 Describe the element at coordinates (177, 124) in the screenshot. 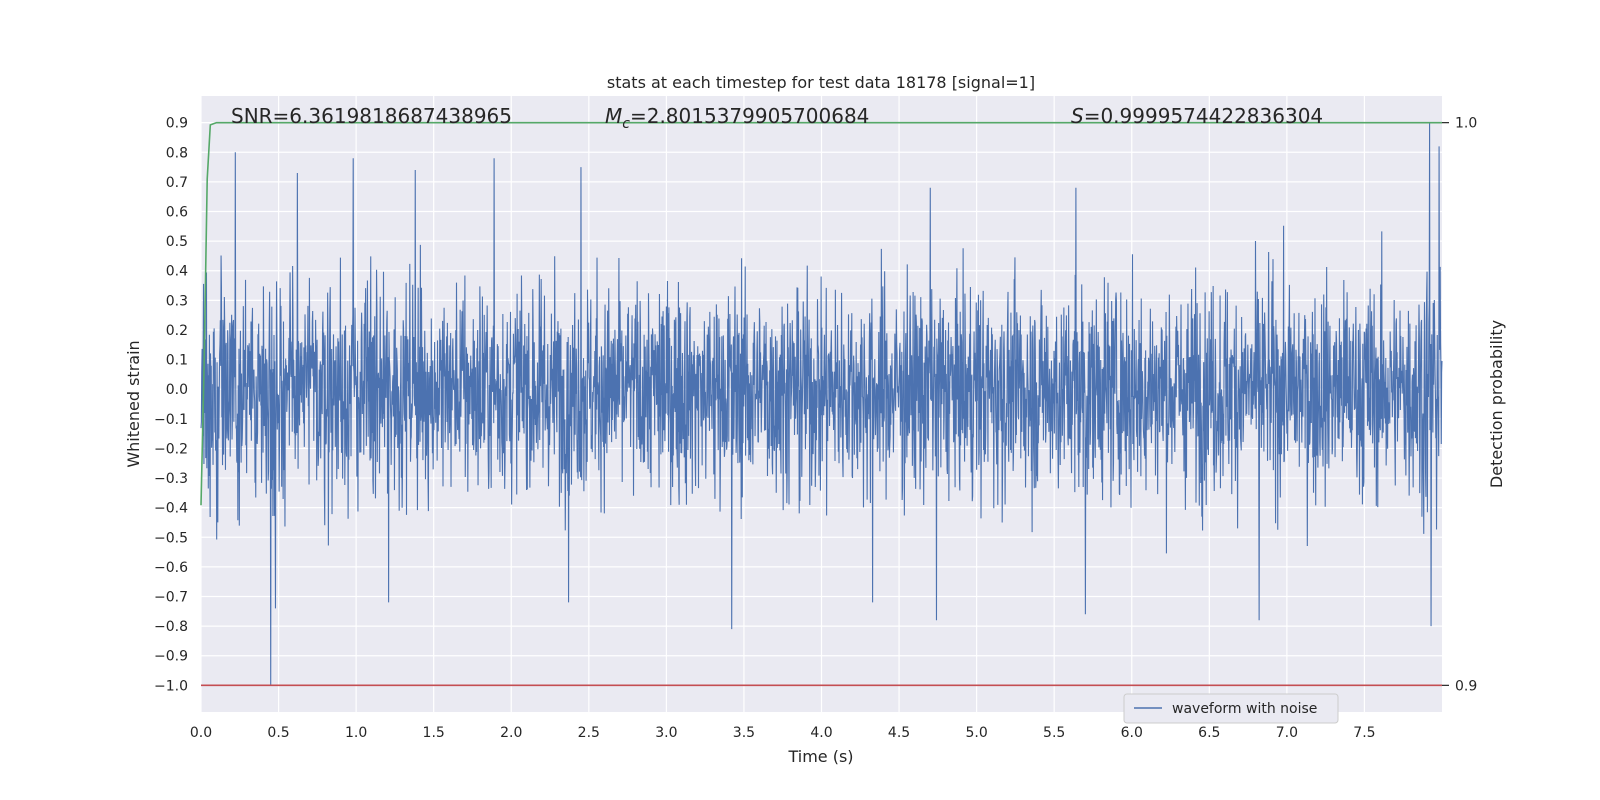

I see `y-tick-label: 0.9` at that location.